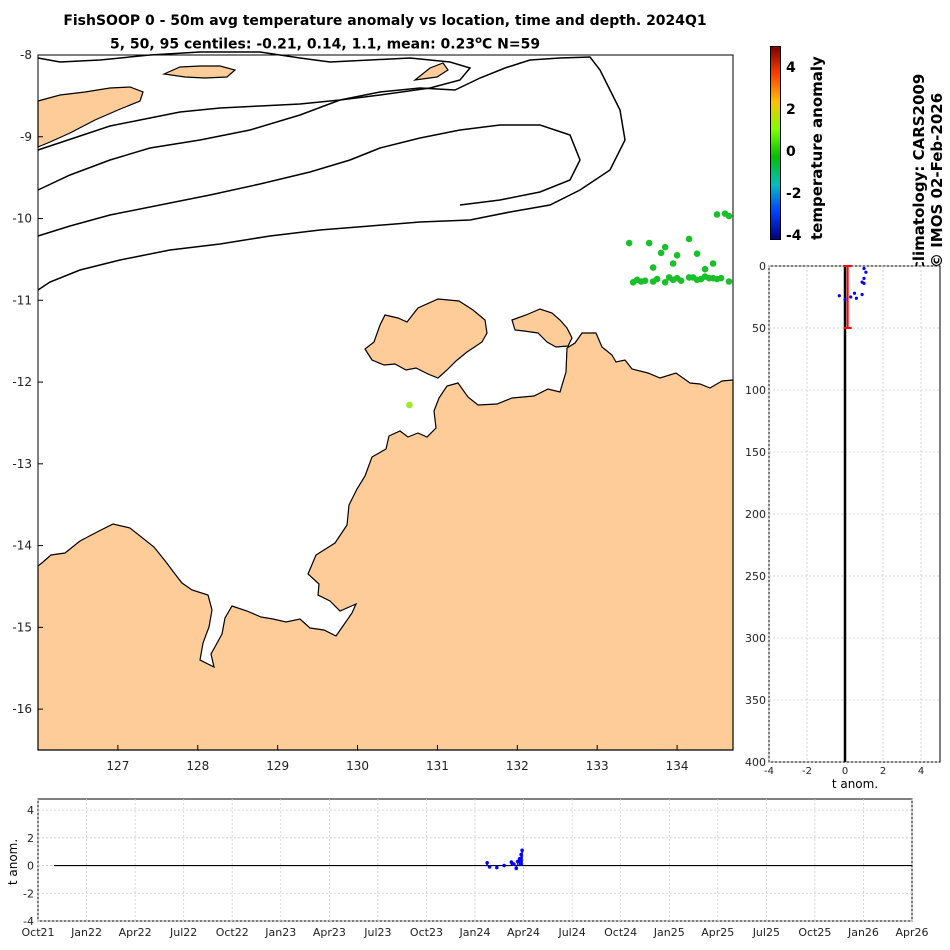 This screenshot has height=950, width=950. Describe the element at coordinates (755, 452) in the screenshot. I see `depth-ytick-label: 150` at that location.